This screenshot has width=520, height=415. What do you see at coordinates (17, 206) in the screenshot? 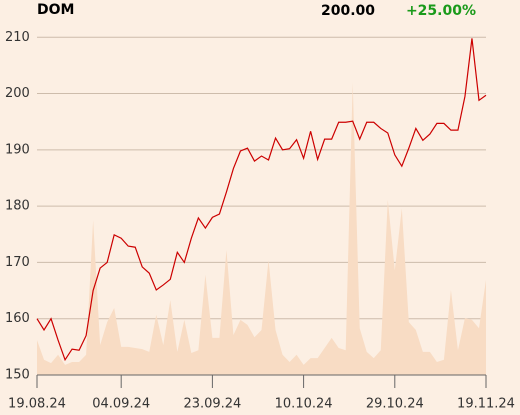
I see `y-tick-label: 180` at bounding box center [17, 206].